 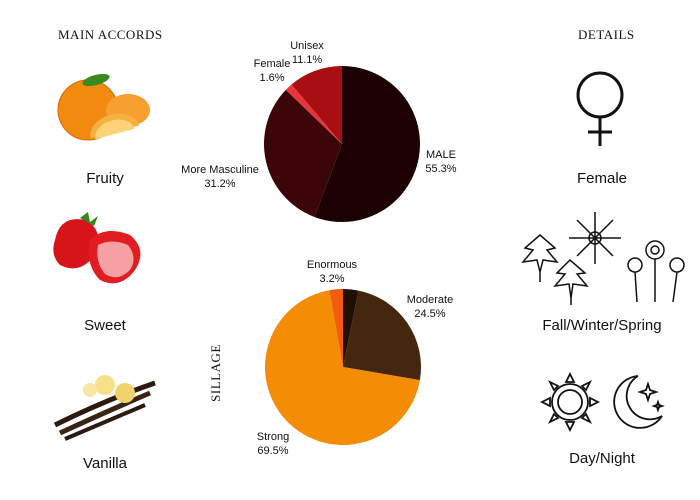 I want to click on accord-label-fruity: Fruity, so click(x=105, y=178).